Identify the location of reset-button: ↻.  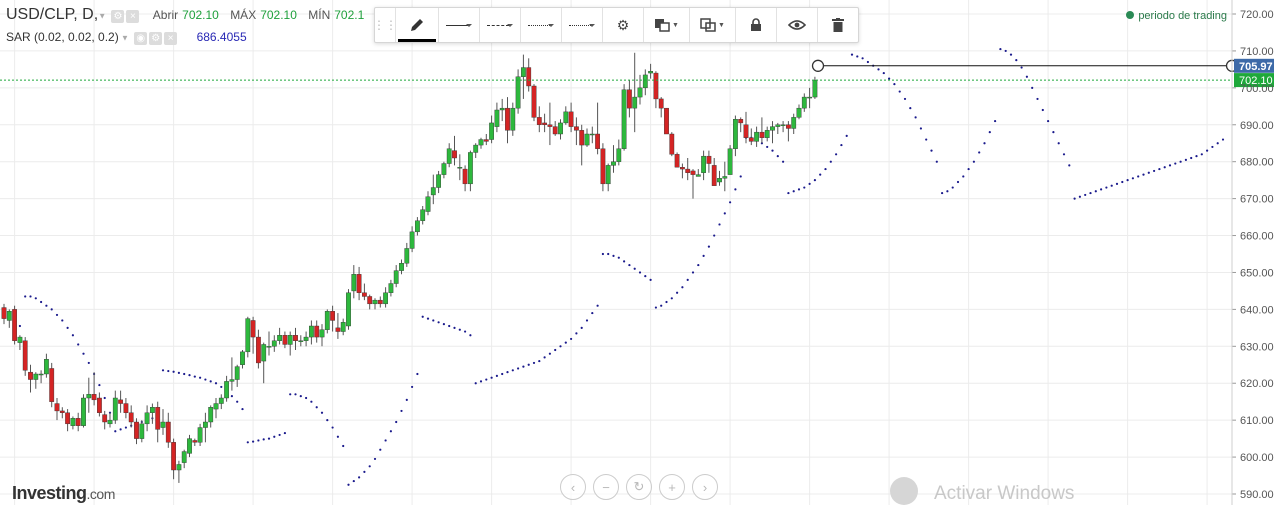
(639, 487).